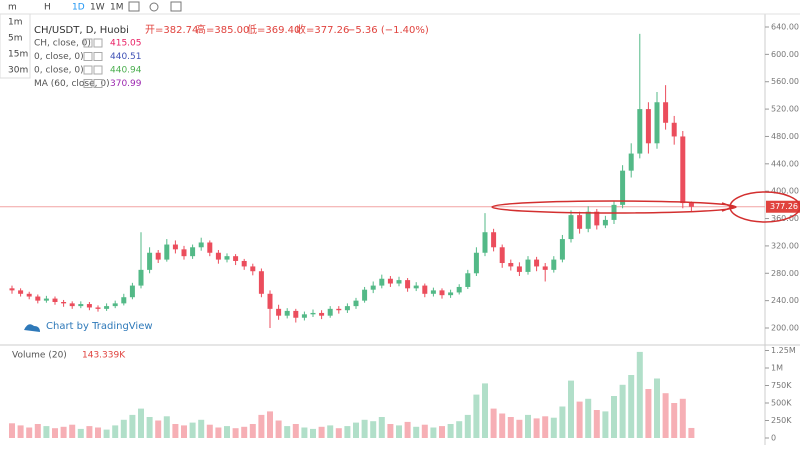 This screenshot has height=449, width=800. Describe the element at coordinates (39, 356) in the screenshot. I see `volume-title: Volume (20)` at that location.